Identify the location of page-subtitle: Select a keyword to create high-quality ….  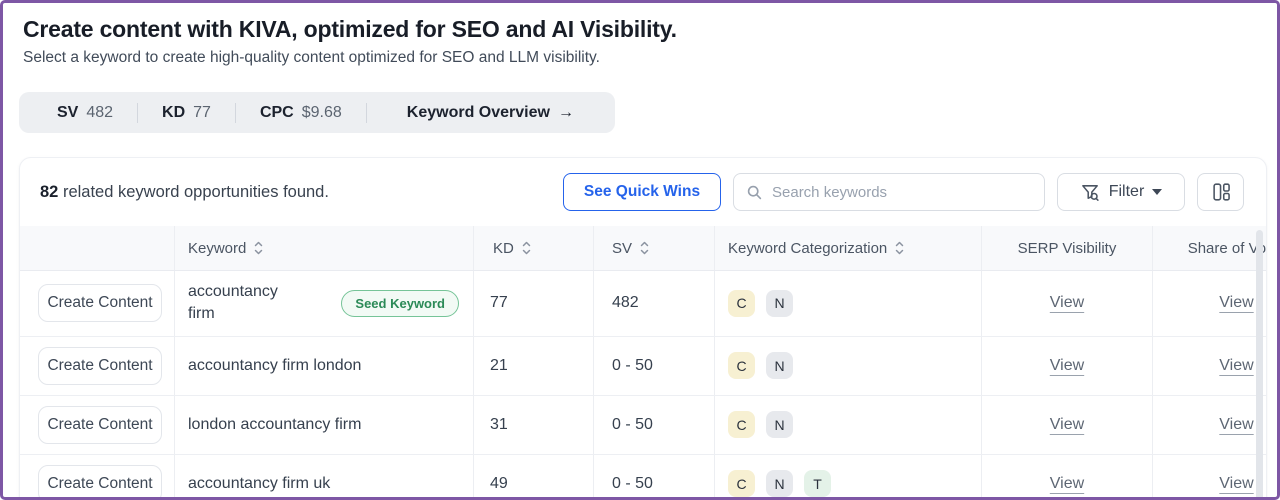
(311, 57).